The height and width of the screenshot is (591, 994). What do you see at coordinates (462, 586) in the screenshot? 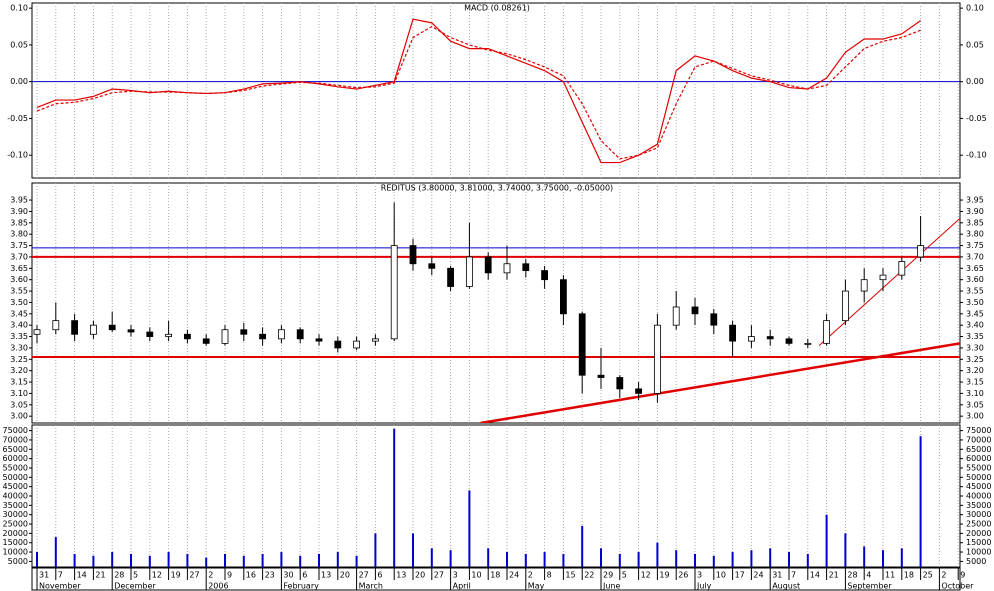
I see `month-label: April` at bounding box center [462, 586].